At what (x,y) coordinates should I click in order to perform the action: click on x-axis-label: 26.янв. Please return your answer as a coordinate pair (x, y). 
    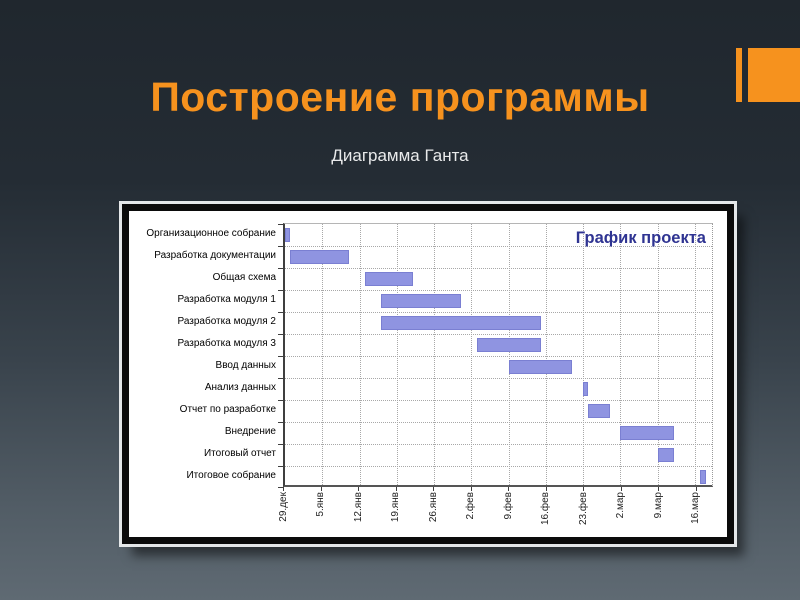
    Looking at the image, I should click on (433, 507).